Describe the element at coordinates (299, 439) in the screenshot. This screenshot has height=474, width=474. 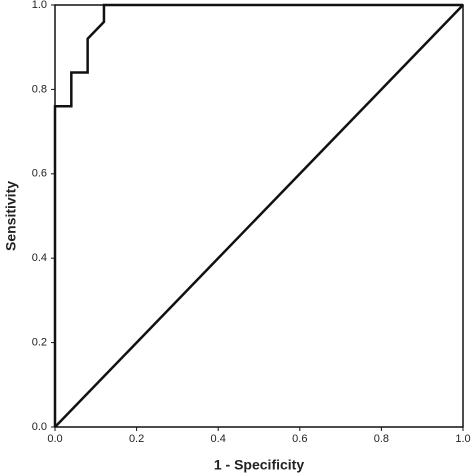
I see `x-tick-label: 0.6` at that location.